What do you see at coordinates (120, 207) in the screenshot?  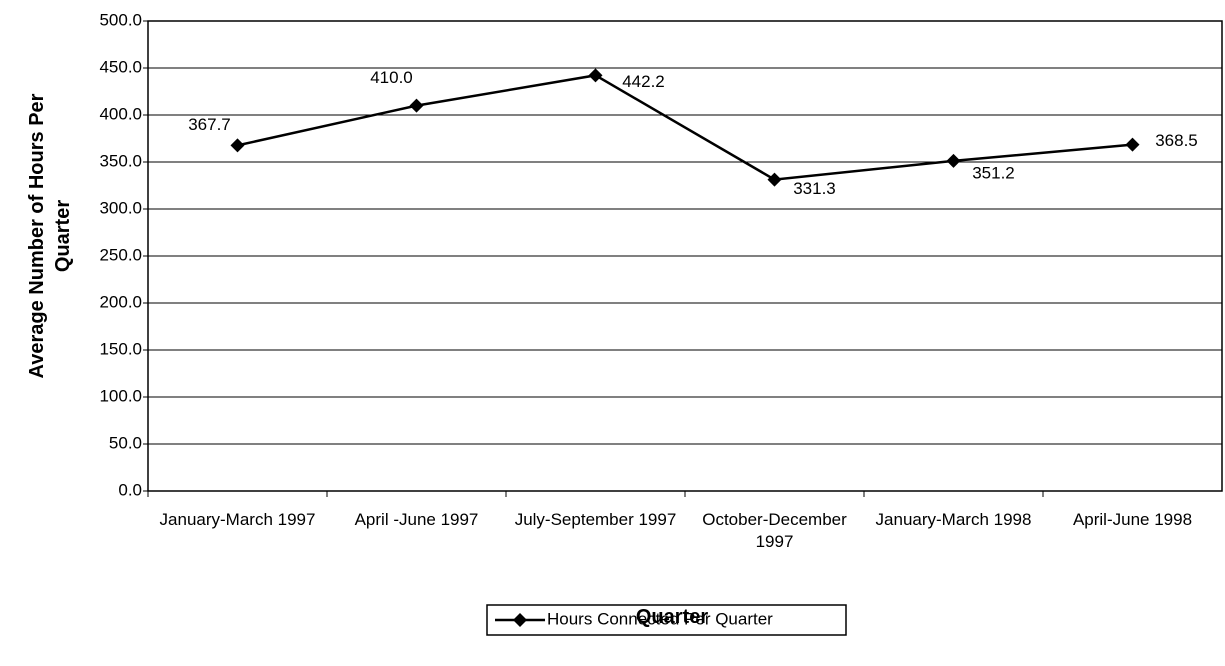 I see `y-tick-label: 300.0` at bounding box center [120, 207].